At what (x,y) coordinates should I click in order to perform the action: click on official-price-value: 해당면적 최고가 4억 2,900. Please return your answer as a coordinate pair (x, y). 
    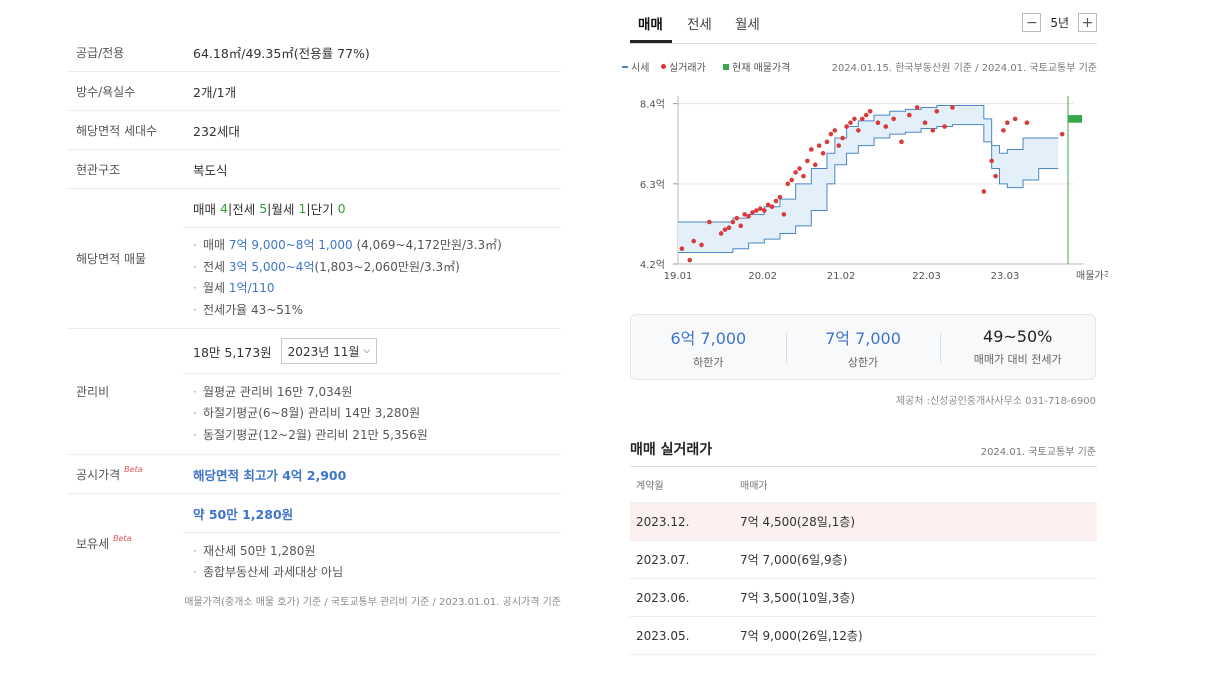
    Looking at the image, I should click on (270, 475).